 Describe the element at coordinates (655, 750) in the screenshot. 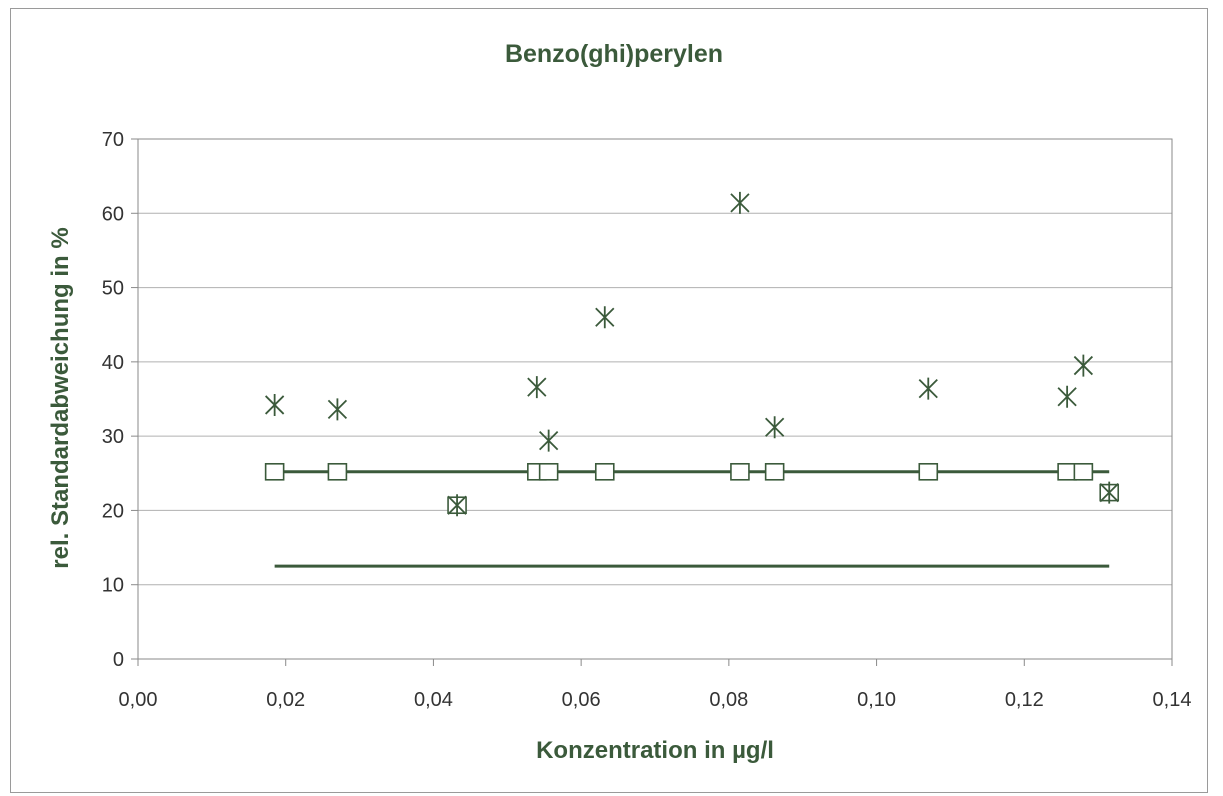

I see `x-axis-title: Konzentration in µg/l` at that location.